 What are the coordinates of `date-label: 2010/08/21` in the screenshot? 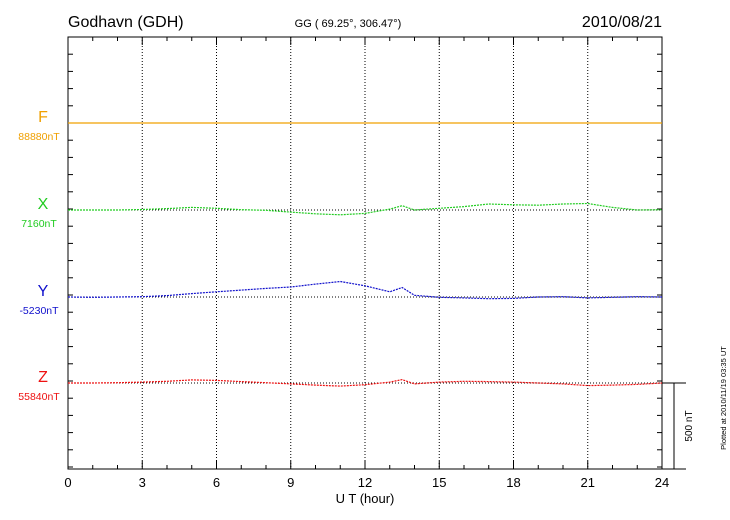 It's located at (622, 22).